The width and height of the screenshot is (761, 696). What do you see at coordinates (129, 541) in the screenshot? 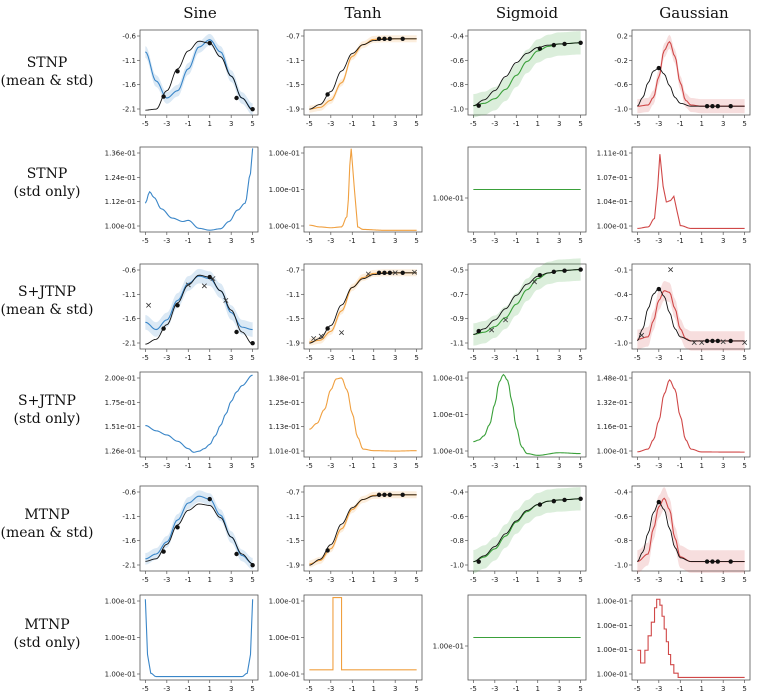
I see `y-tick-label: -1.6` at bounding box center [129, 541].